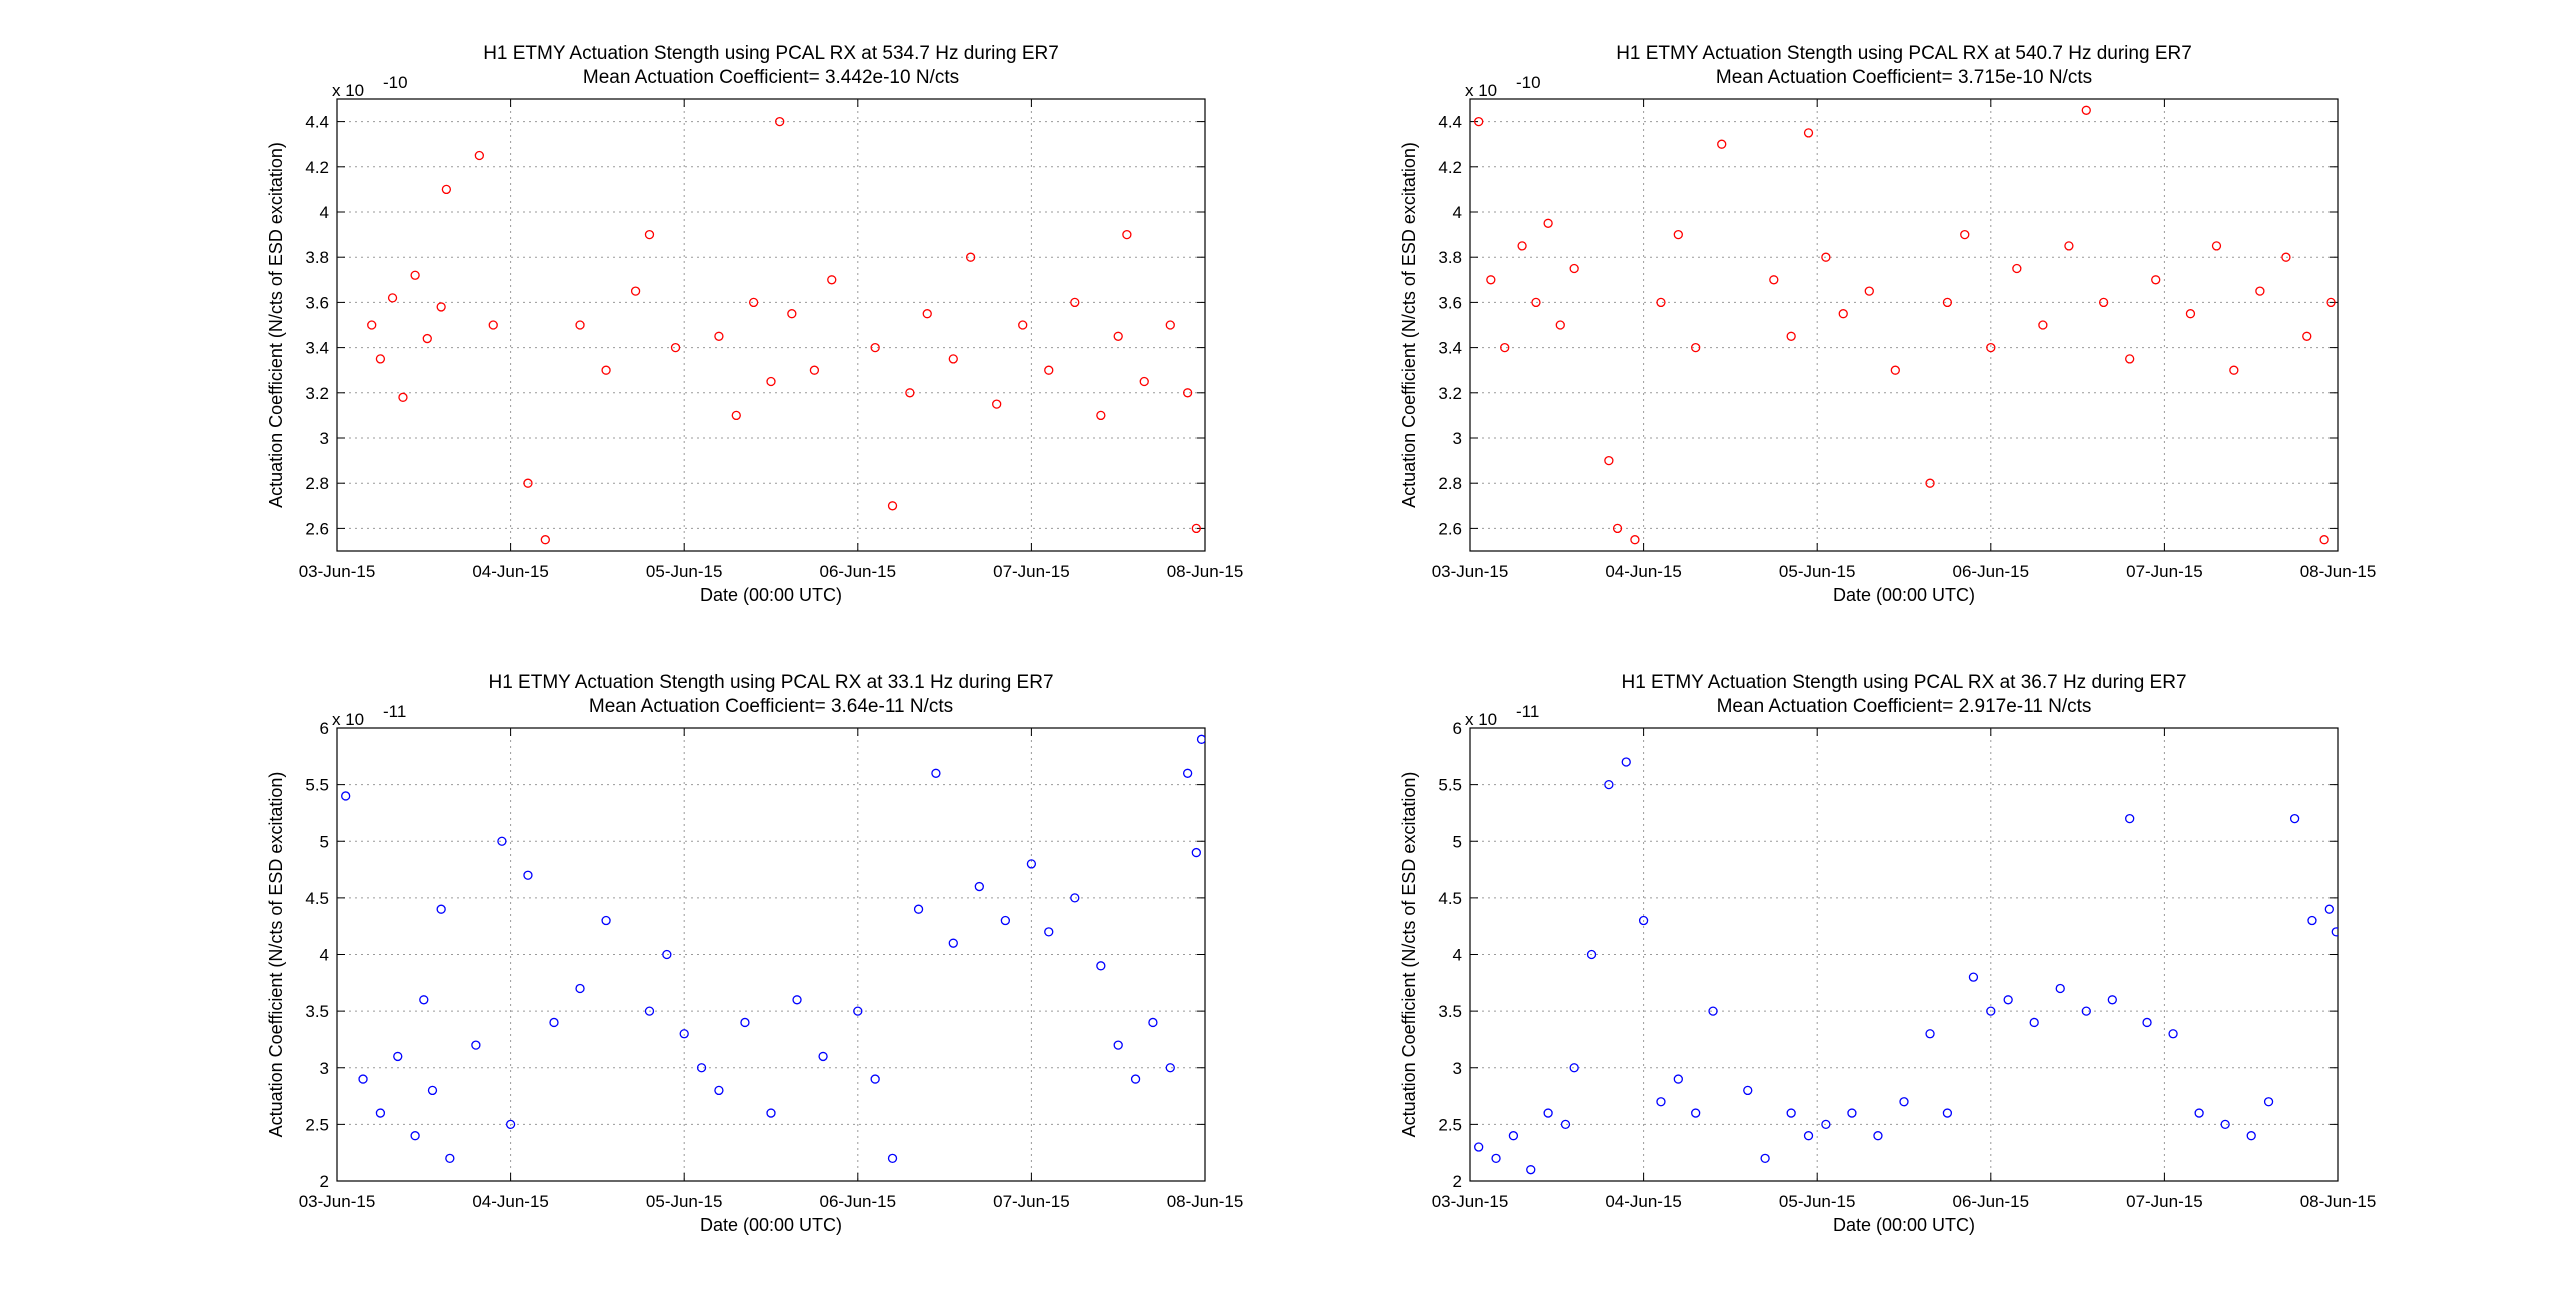  I want to click on y-tick-label: 2.6, so click(1450, 528).